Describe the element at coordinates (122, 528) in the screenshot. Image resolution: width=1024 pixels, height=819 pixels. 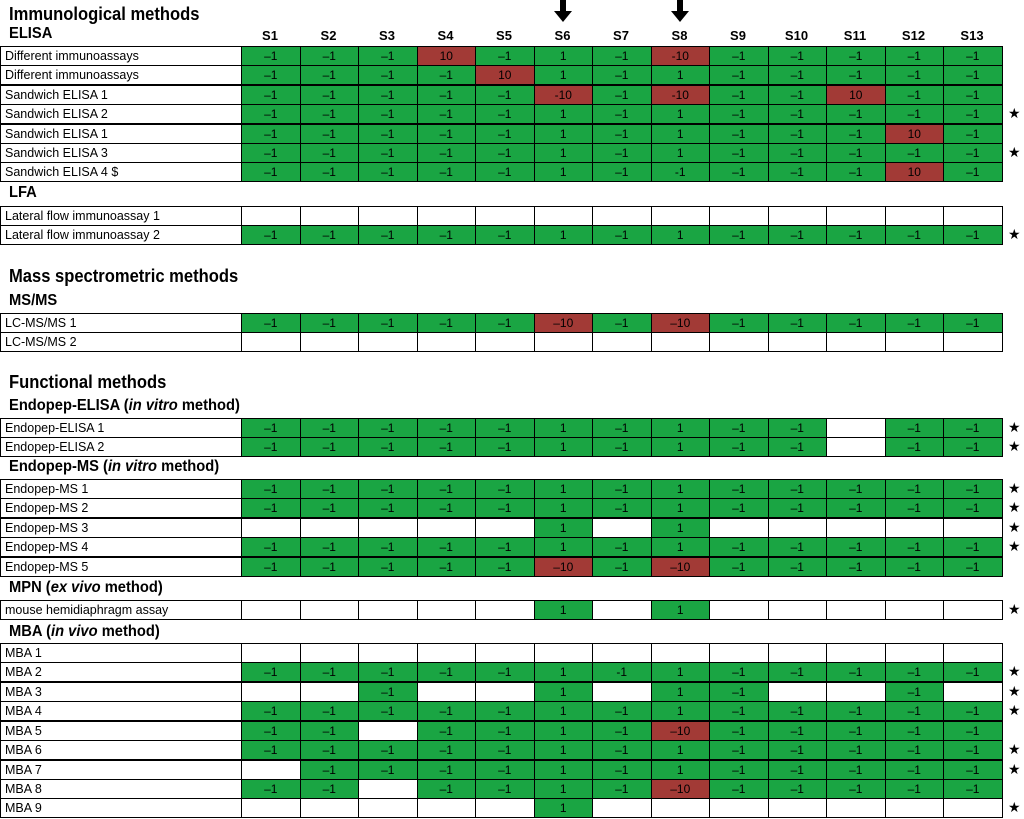
I see `method-label: Endopep-MS 3` at that location.